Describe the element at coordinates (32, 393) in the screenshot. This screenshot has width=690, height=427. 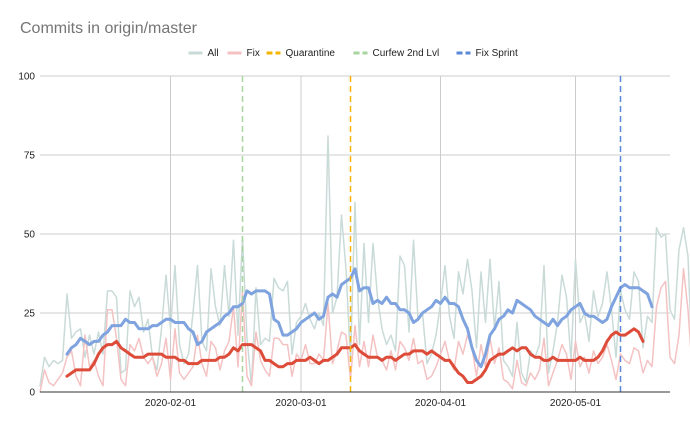
I see `y-tick-label: 0` at that location.